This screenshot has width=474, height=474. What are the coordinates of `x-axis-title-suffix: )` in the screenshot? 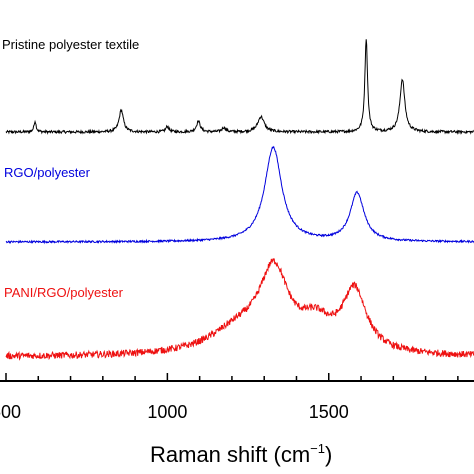 It's located at (328, 454).